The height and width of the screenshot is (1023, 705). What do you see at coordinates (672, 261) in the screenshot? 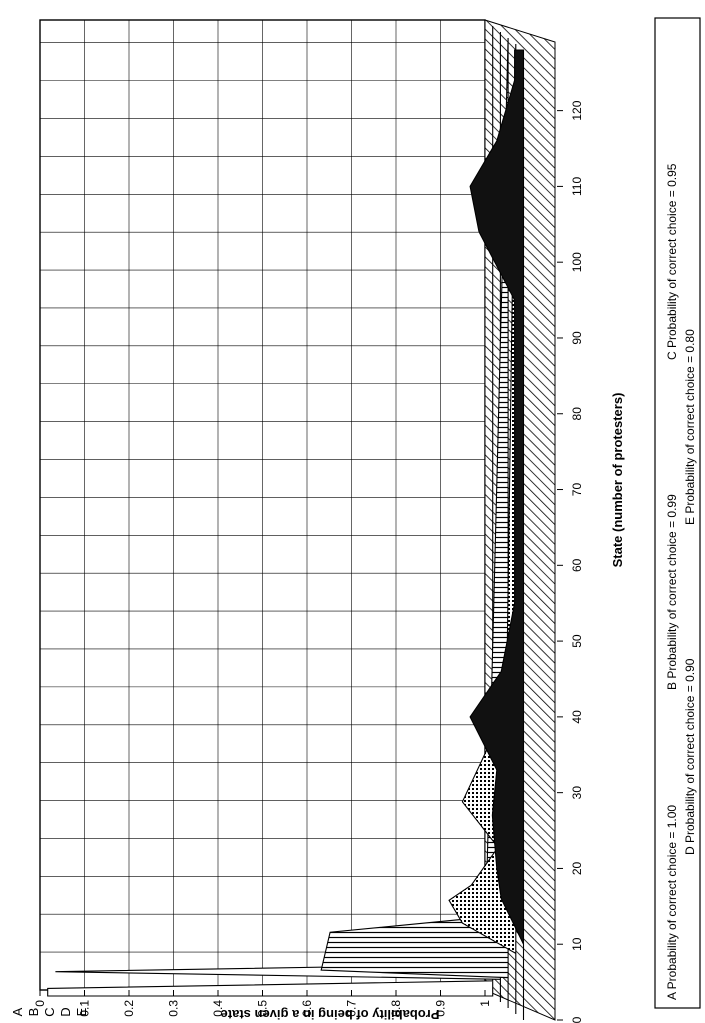
I see `legend-entry-c: C Probability of correct choice = 0.95` at bounding box center [672, 261].